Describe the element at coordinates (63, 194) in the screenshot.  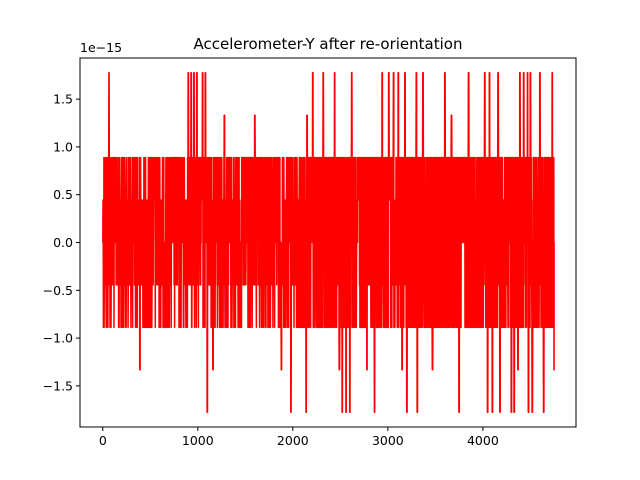
I see `y-tick-label: 0.5` at that location.